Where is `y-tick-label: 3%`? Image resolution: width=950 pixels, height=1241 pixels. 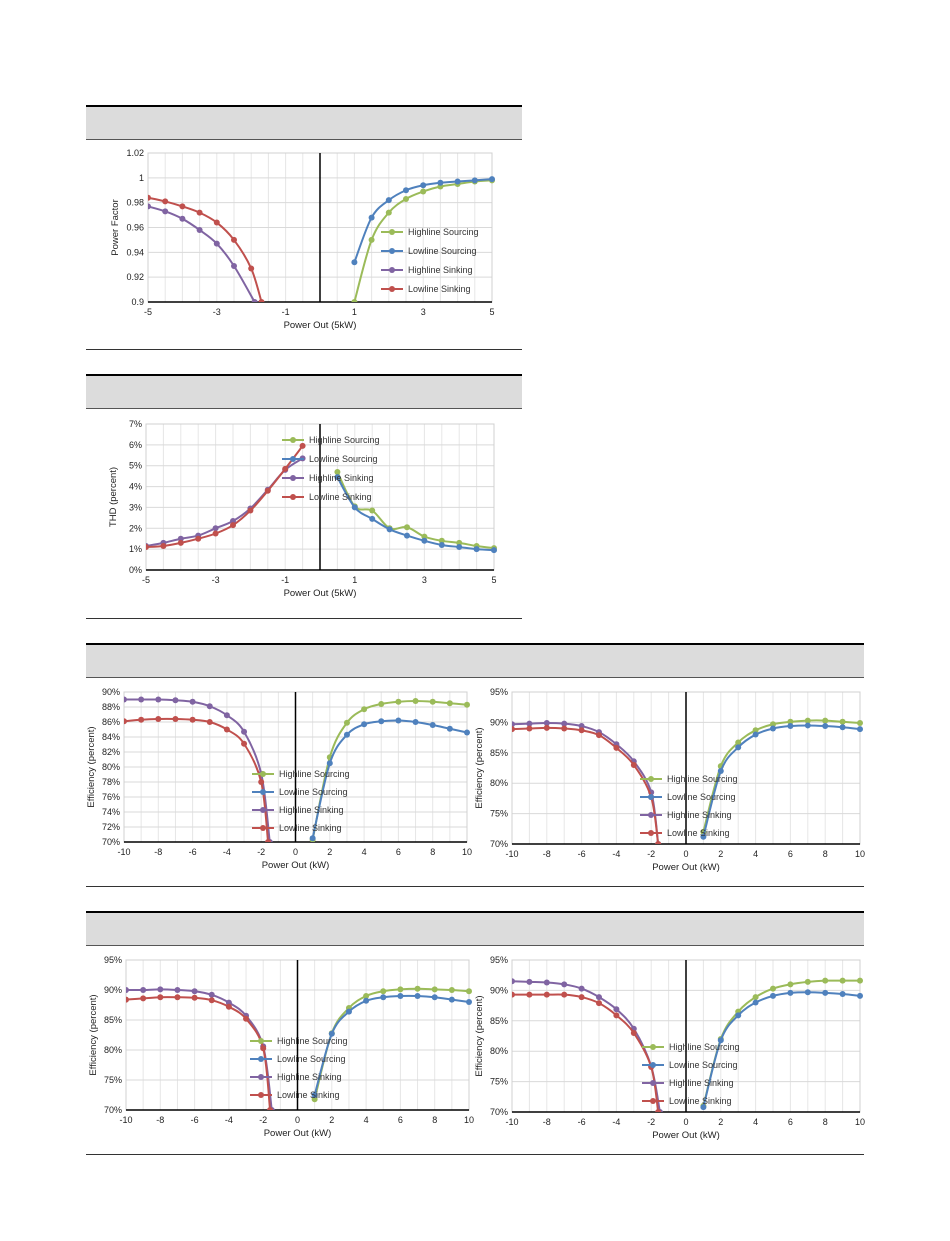
y-tick-label: 3% is located at coordinates (135, 507).